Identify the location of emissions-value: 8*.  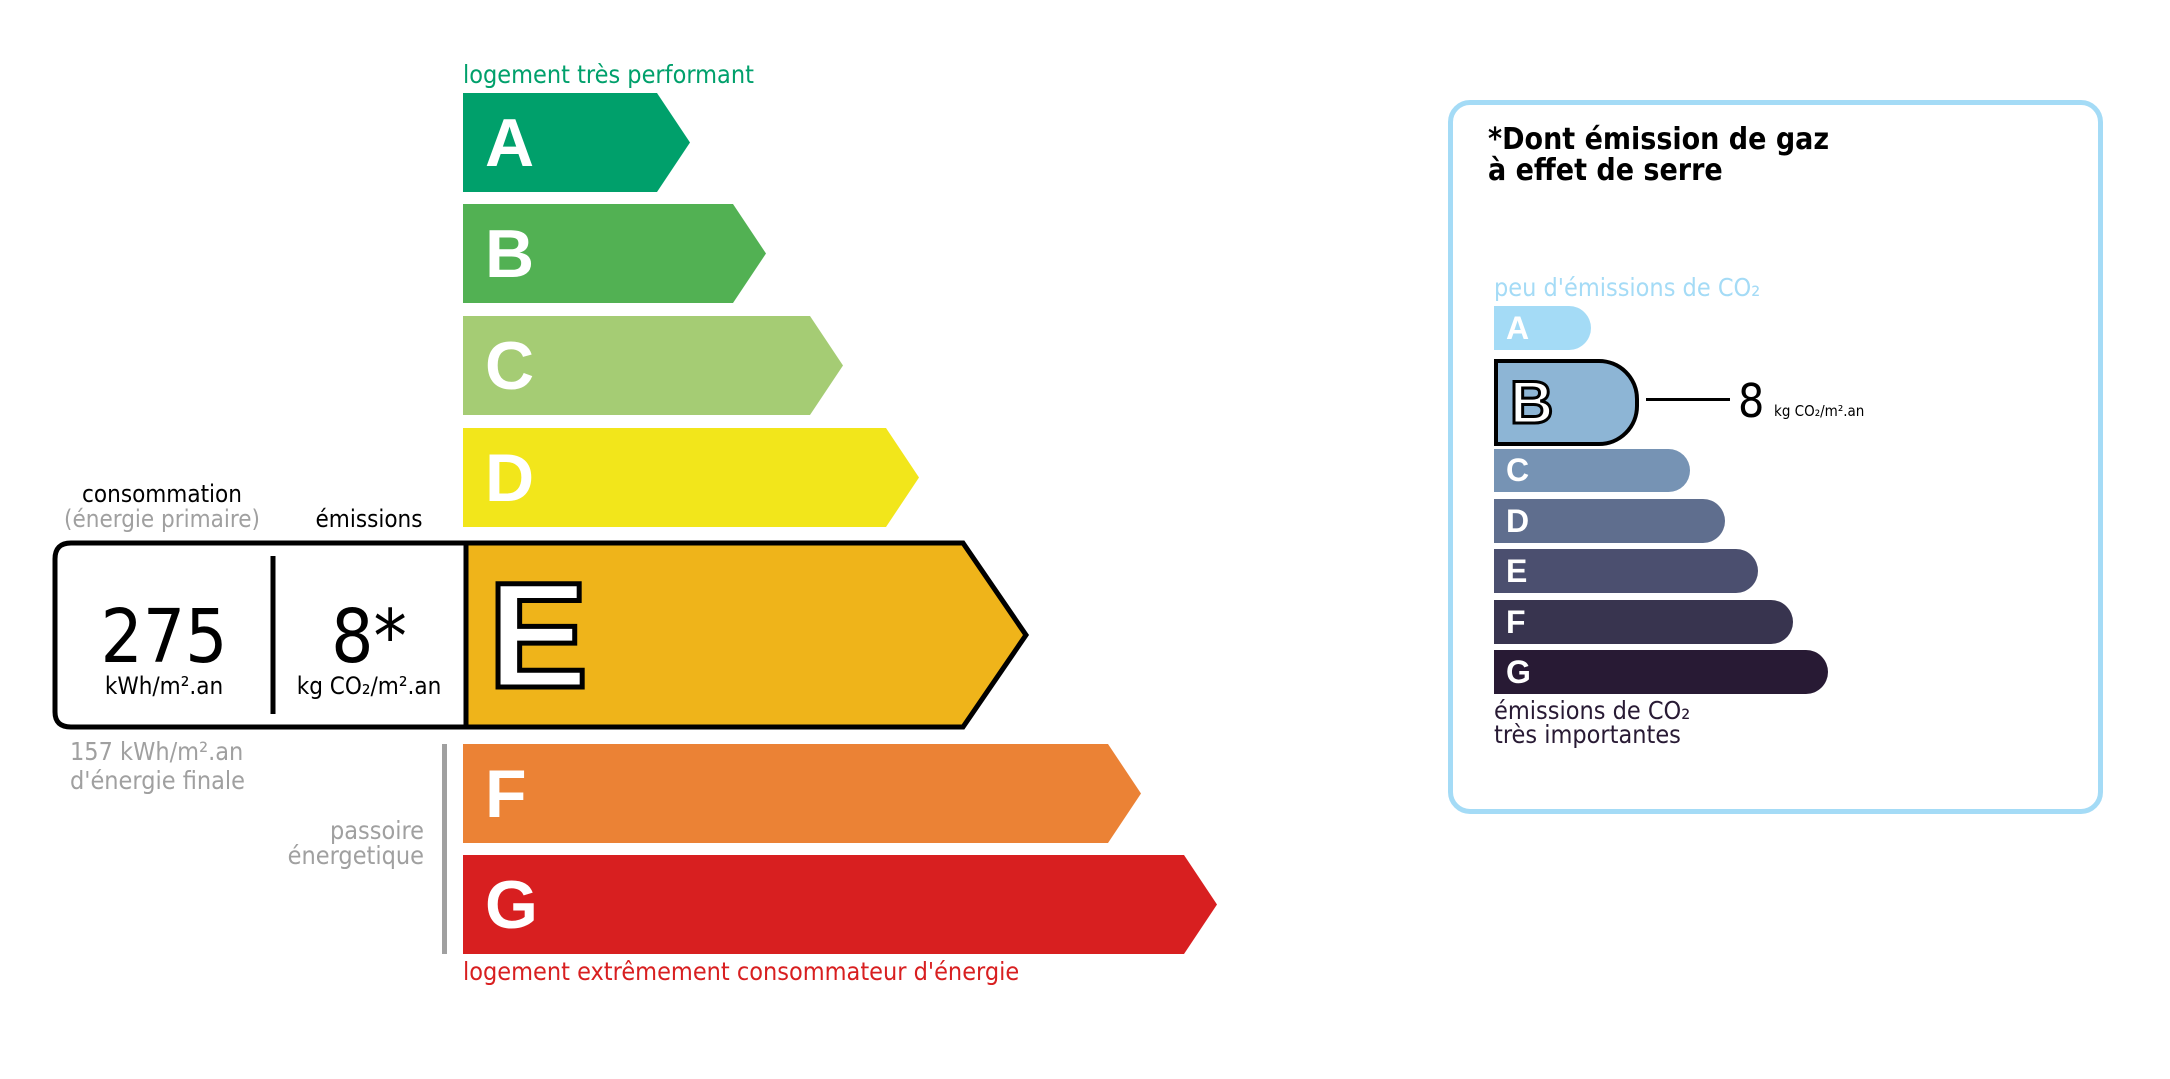
(369, 637).